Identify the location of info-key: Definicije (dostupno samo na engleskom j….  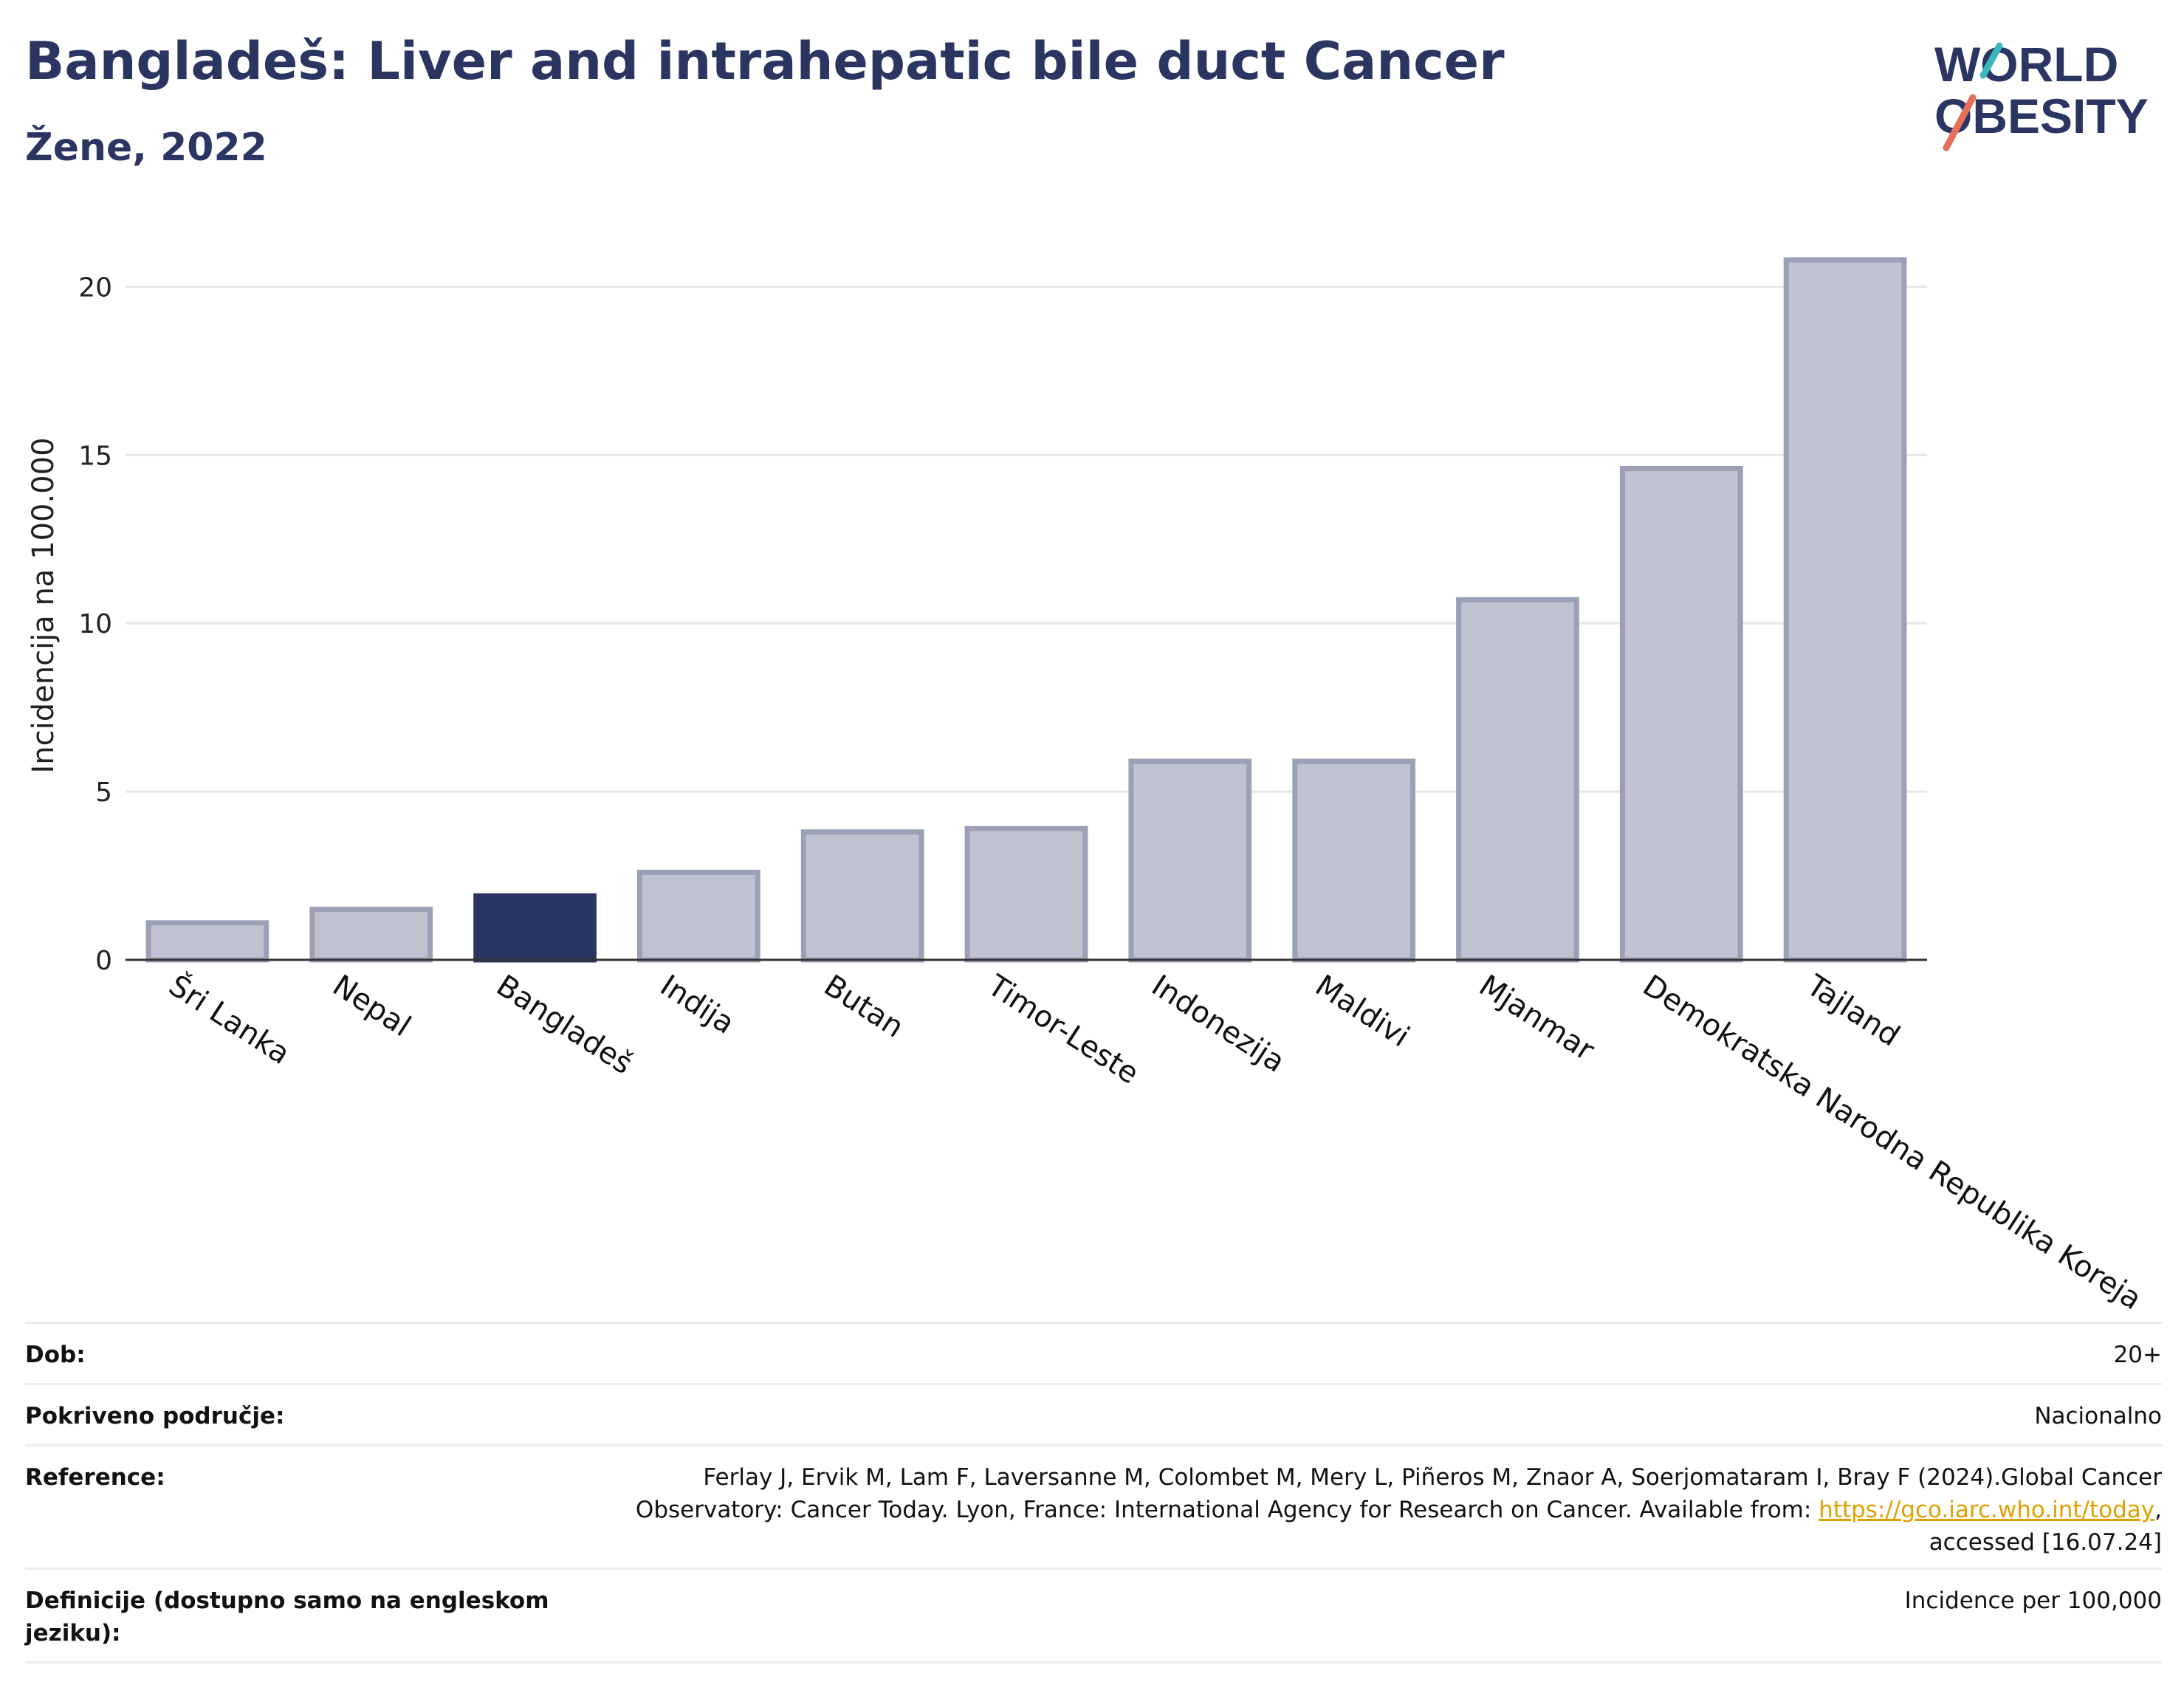
(287, 1617).